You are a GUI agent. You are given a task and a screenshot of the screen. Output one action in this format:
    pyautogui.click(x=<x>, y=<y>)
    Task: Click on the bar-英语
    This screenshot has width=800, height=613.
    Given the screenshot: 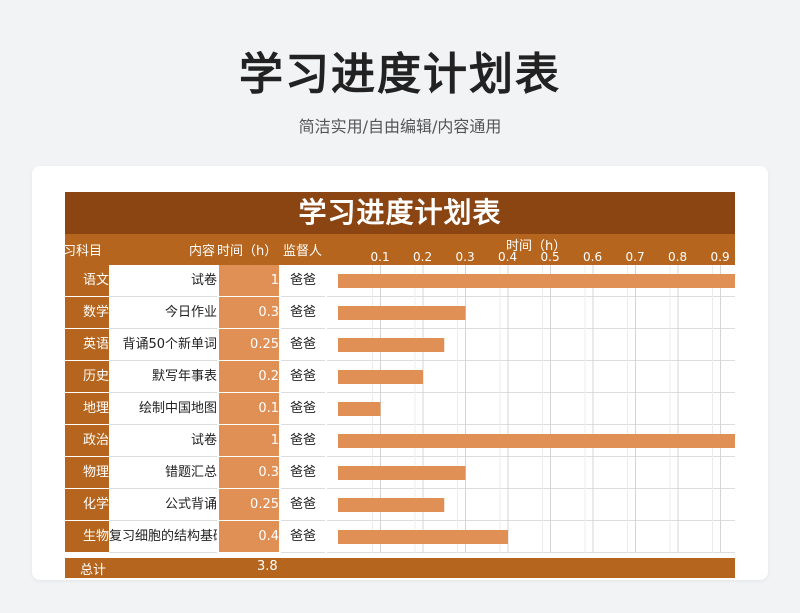 What is the action you would take?
    pyautogui.click(x=391, y=345)
    